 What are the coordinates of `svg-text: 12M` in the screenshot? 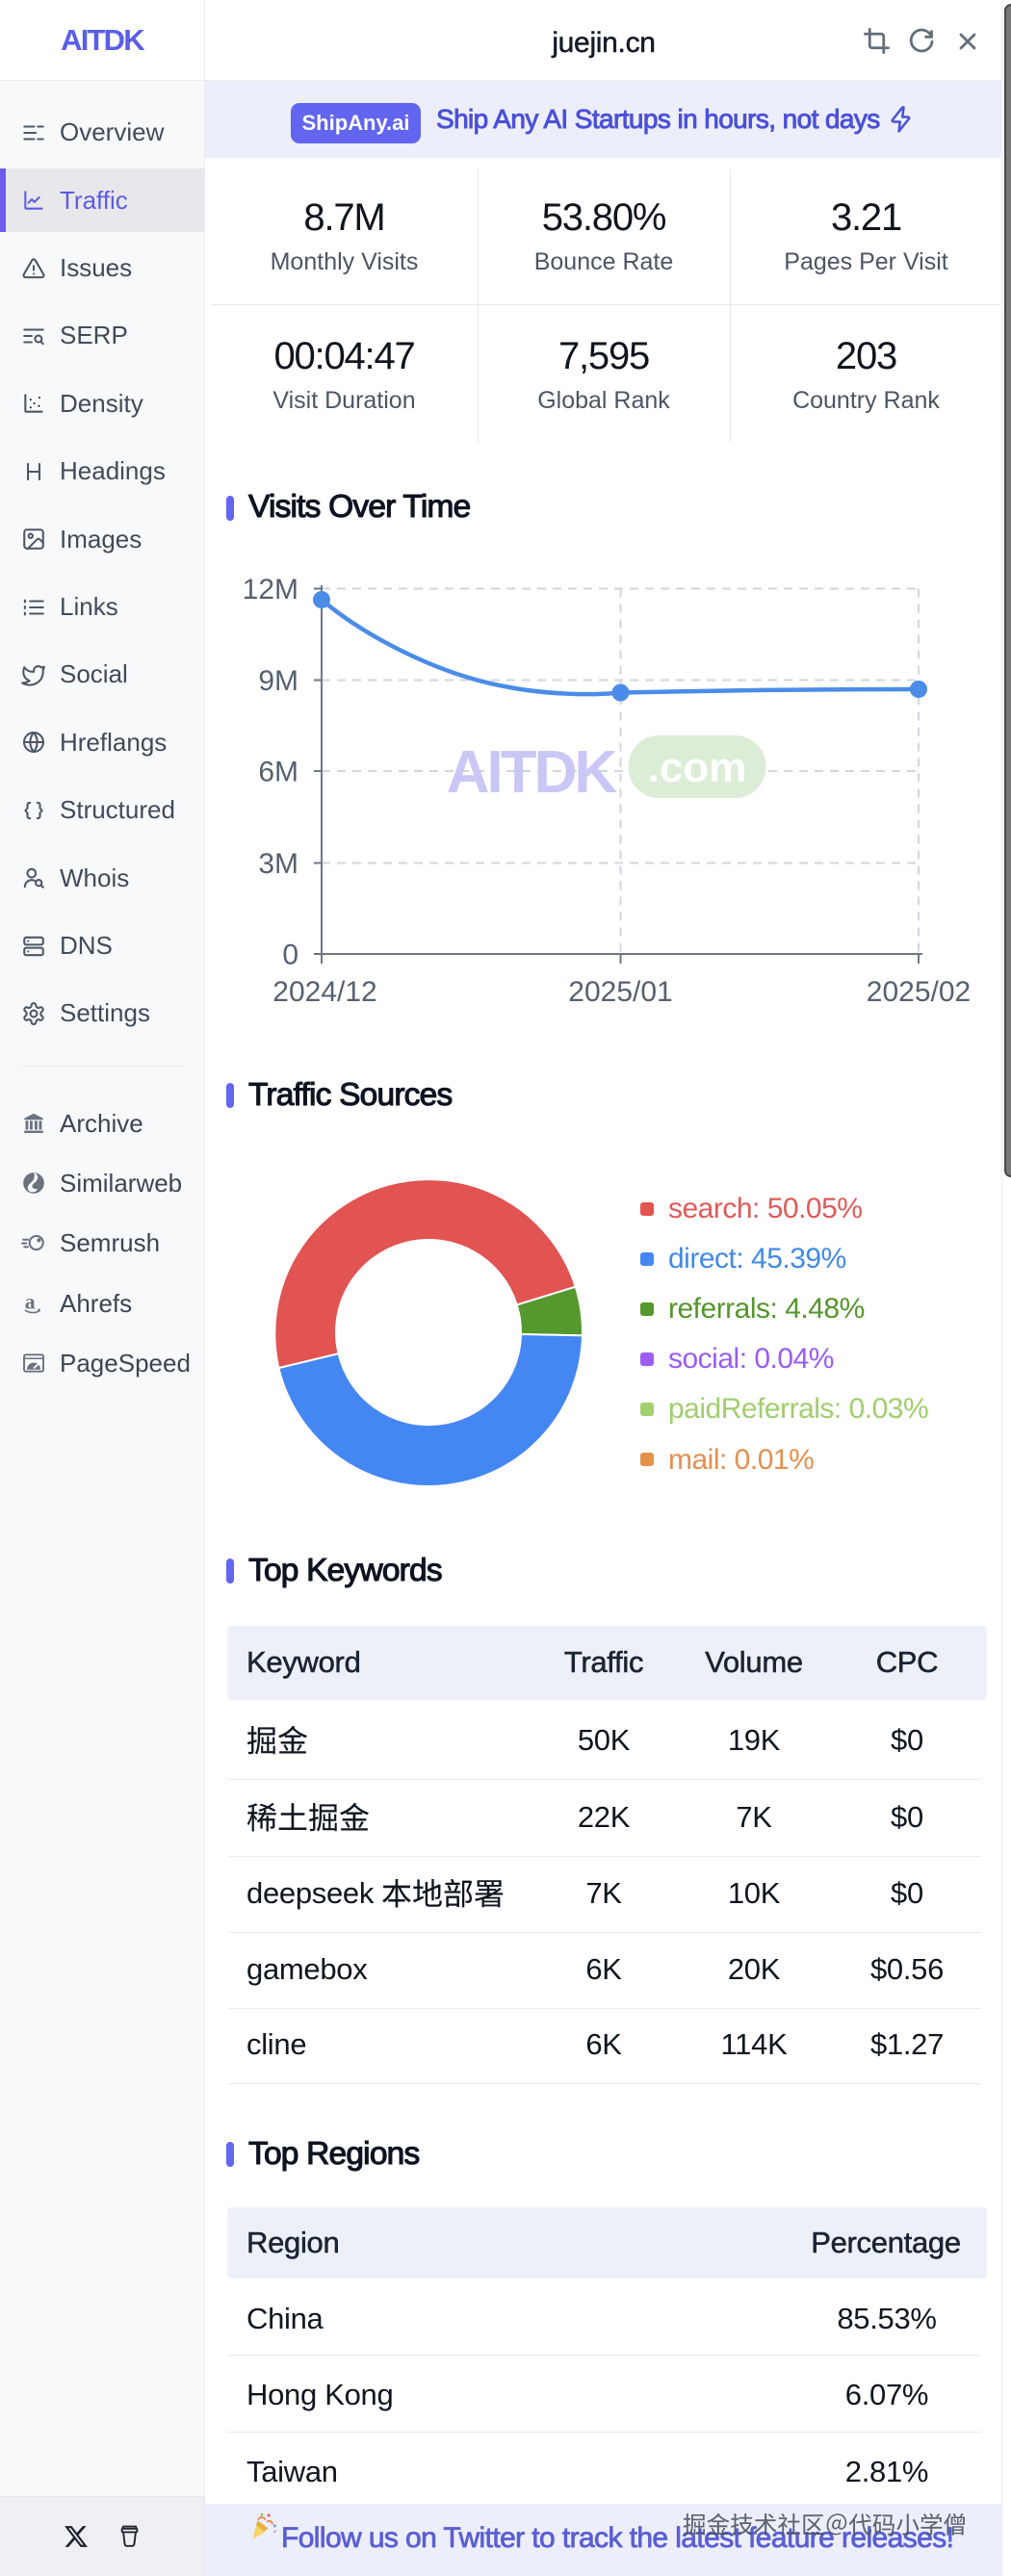 It's located at (270, 590).